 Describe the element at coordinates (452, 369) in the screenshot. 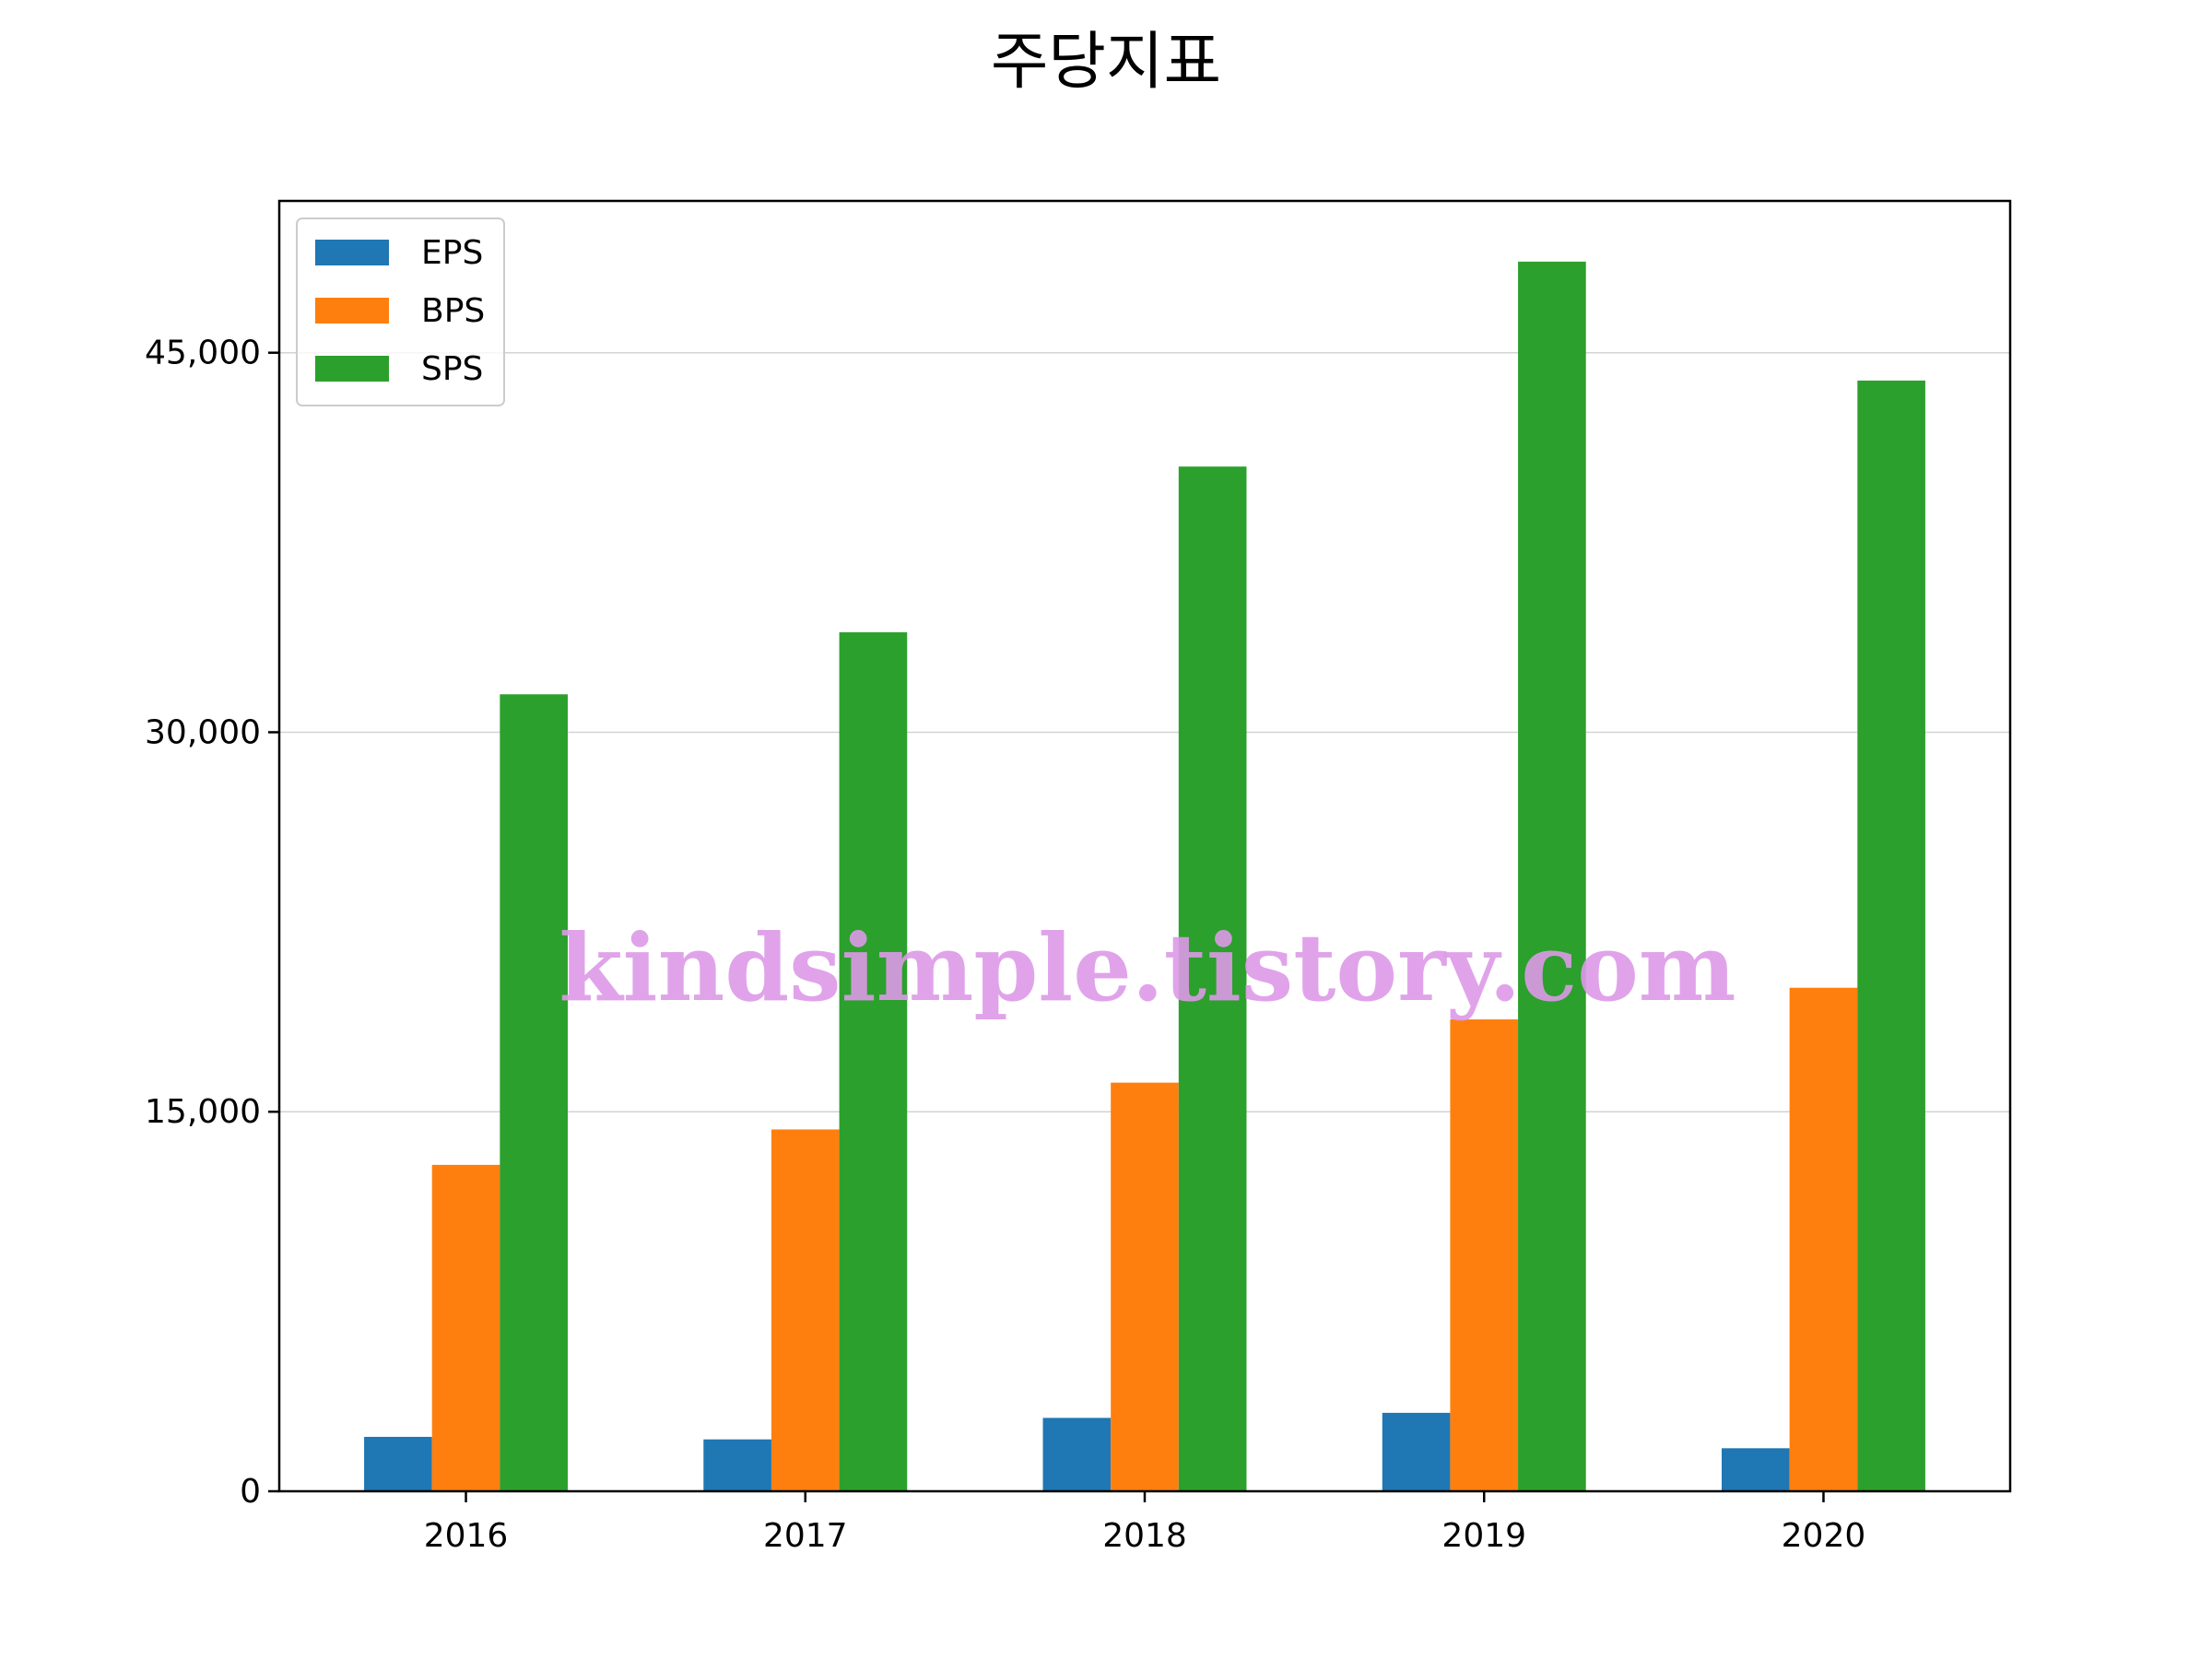

I see `legend-label-sps: SPS` at that location.